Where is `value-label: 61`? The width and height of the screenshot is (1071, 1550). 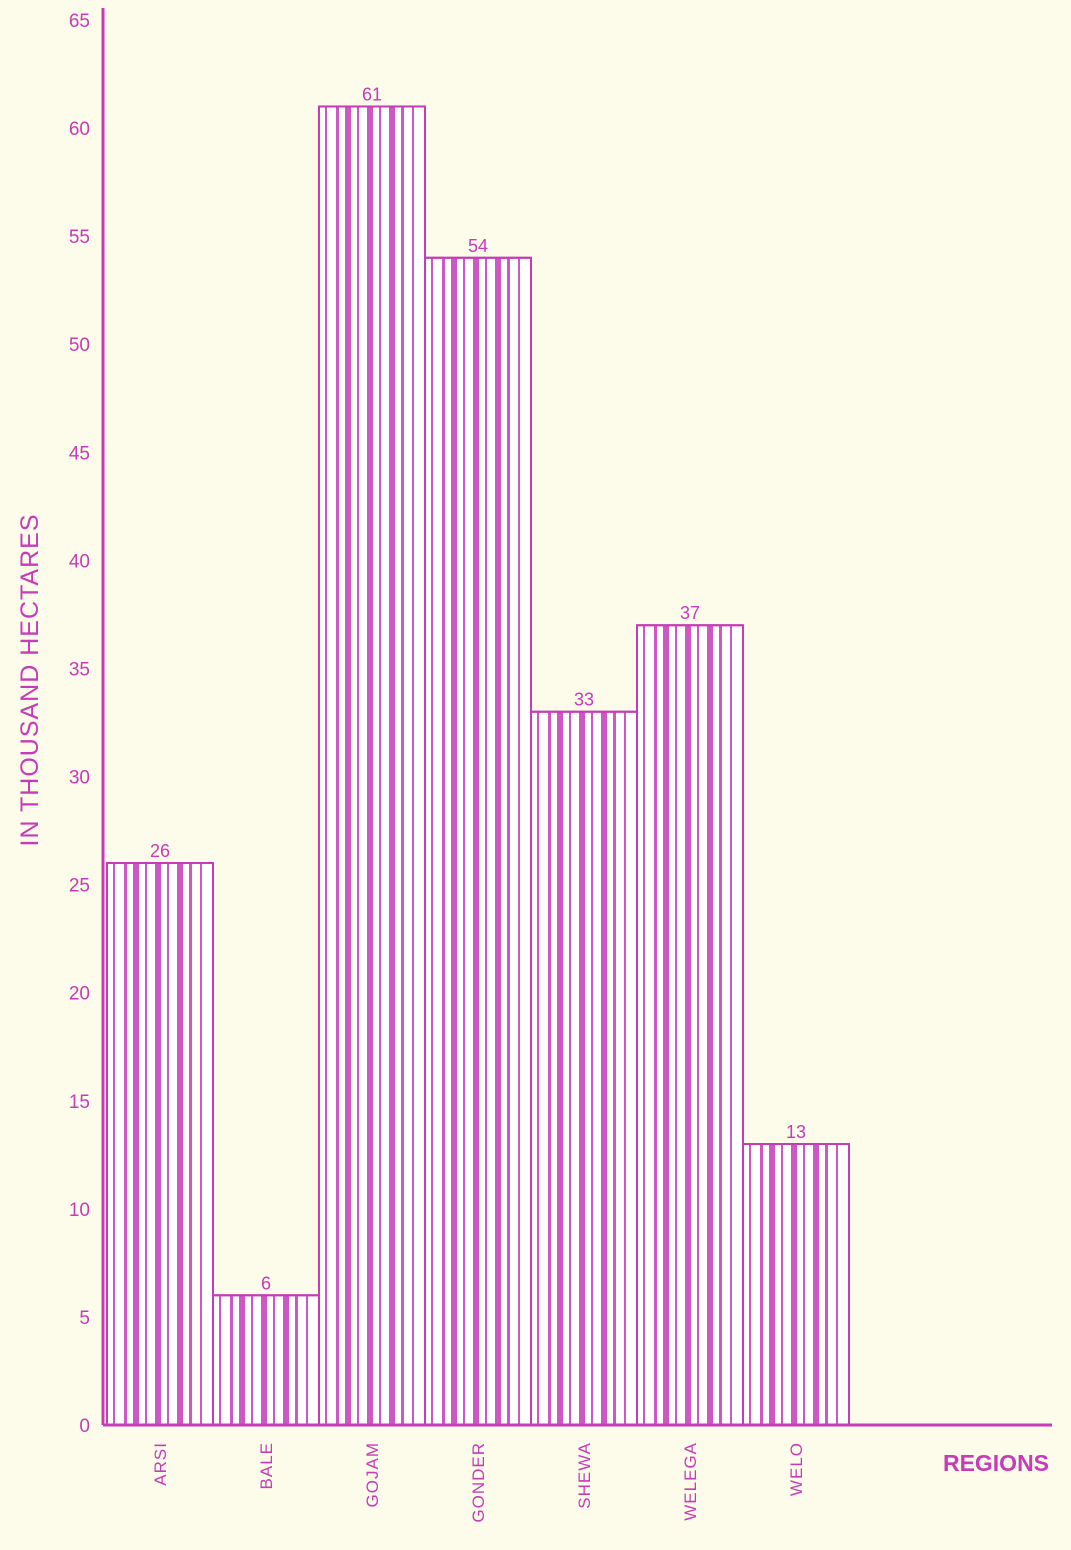
value-label: 61 is located at coordinates (372, 94).